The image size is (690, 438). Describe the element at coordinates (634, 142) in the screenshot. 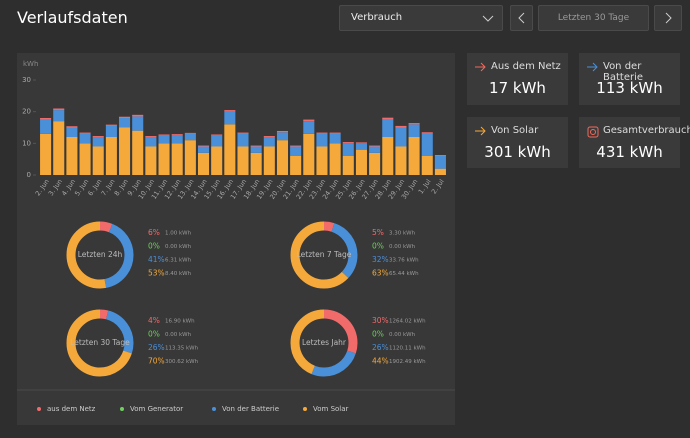

I see `stat-card: Gesamtverbrauch 431 kWh` at that location.